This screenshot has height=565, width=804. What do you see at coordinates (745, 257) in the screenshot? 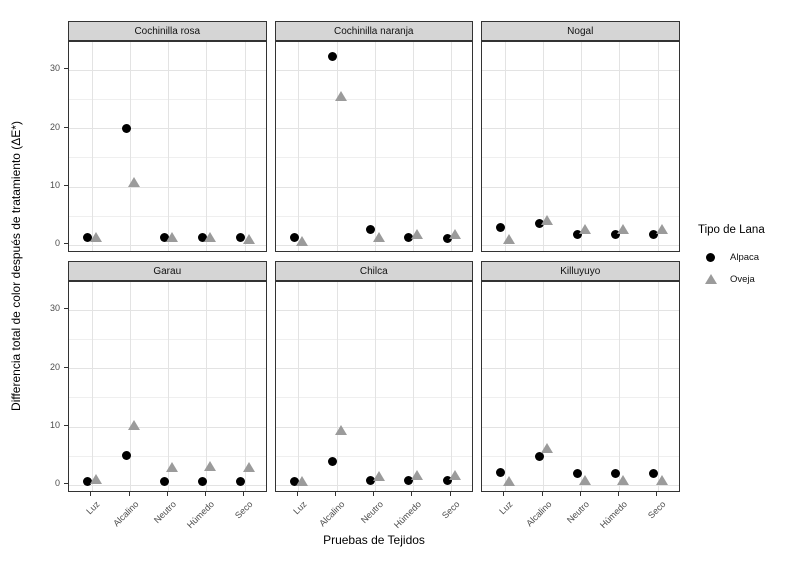
I see `legend-label-alpaca: Alpaca` at bounding box center [745, 257].